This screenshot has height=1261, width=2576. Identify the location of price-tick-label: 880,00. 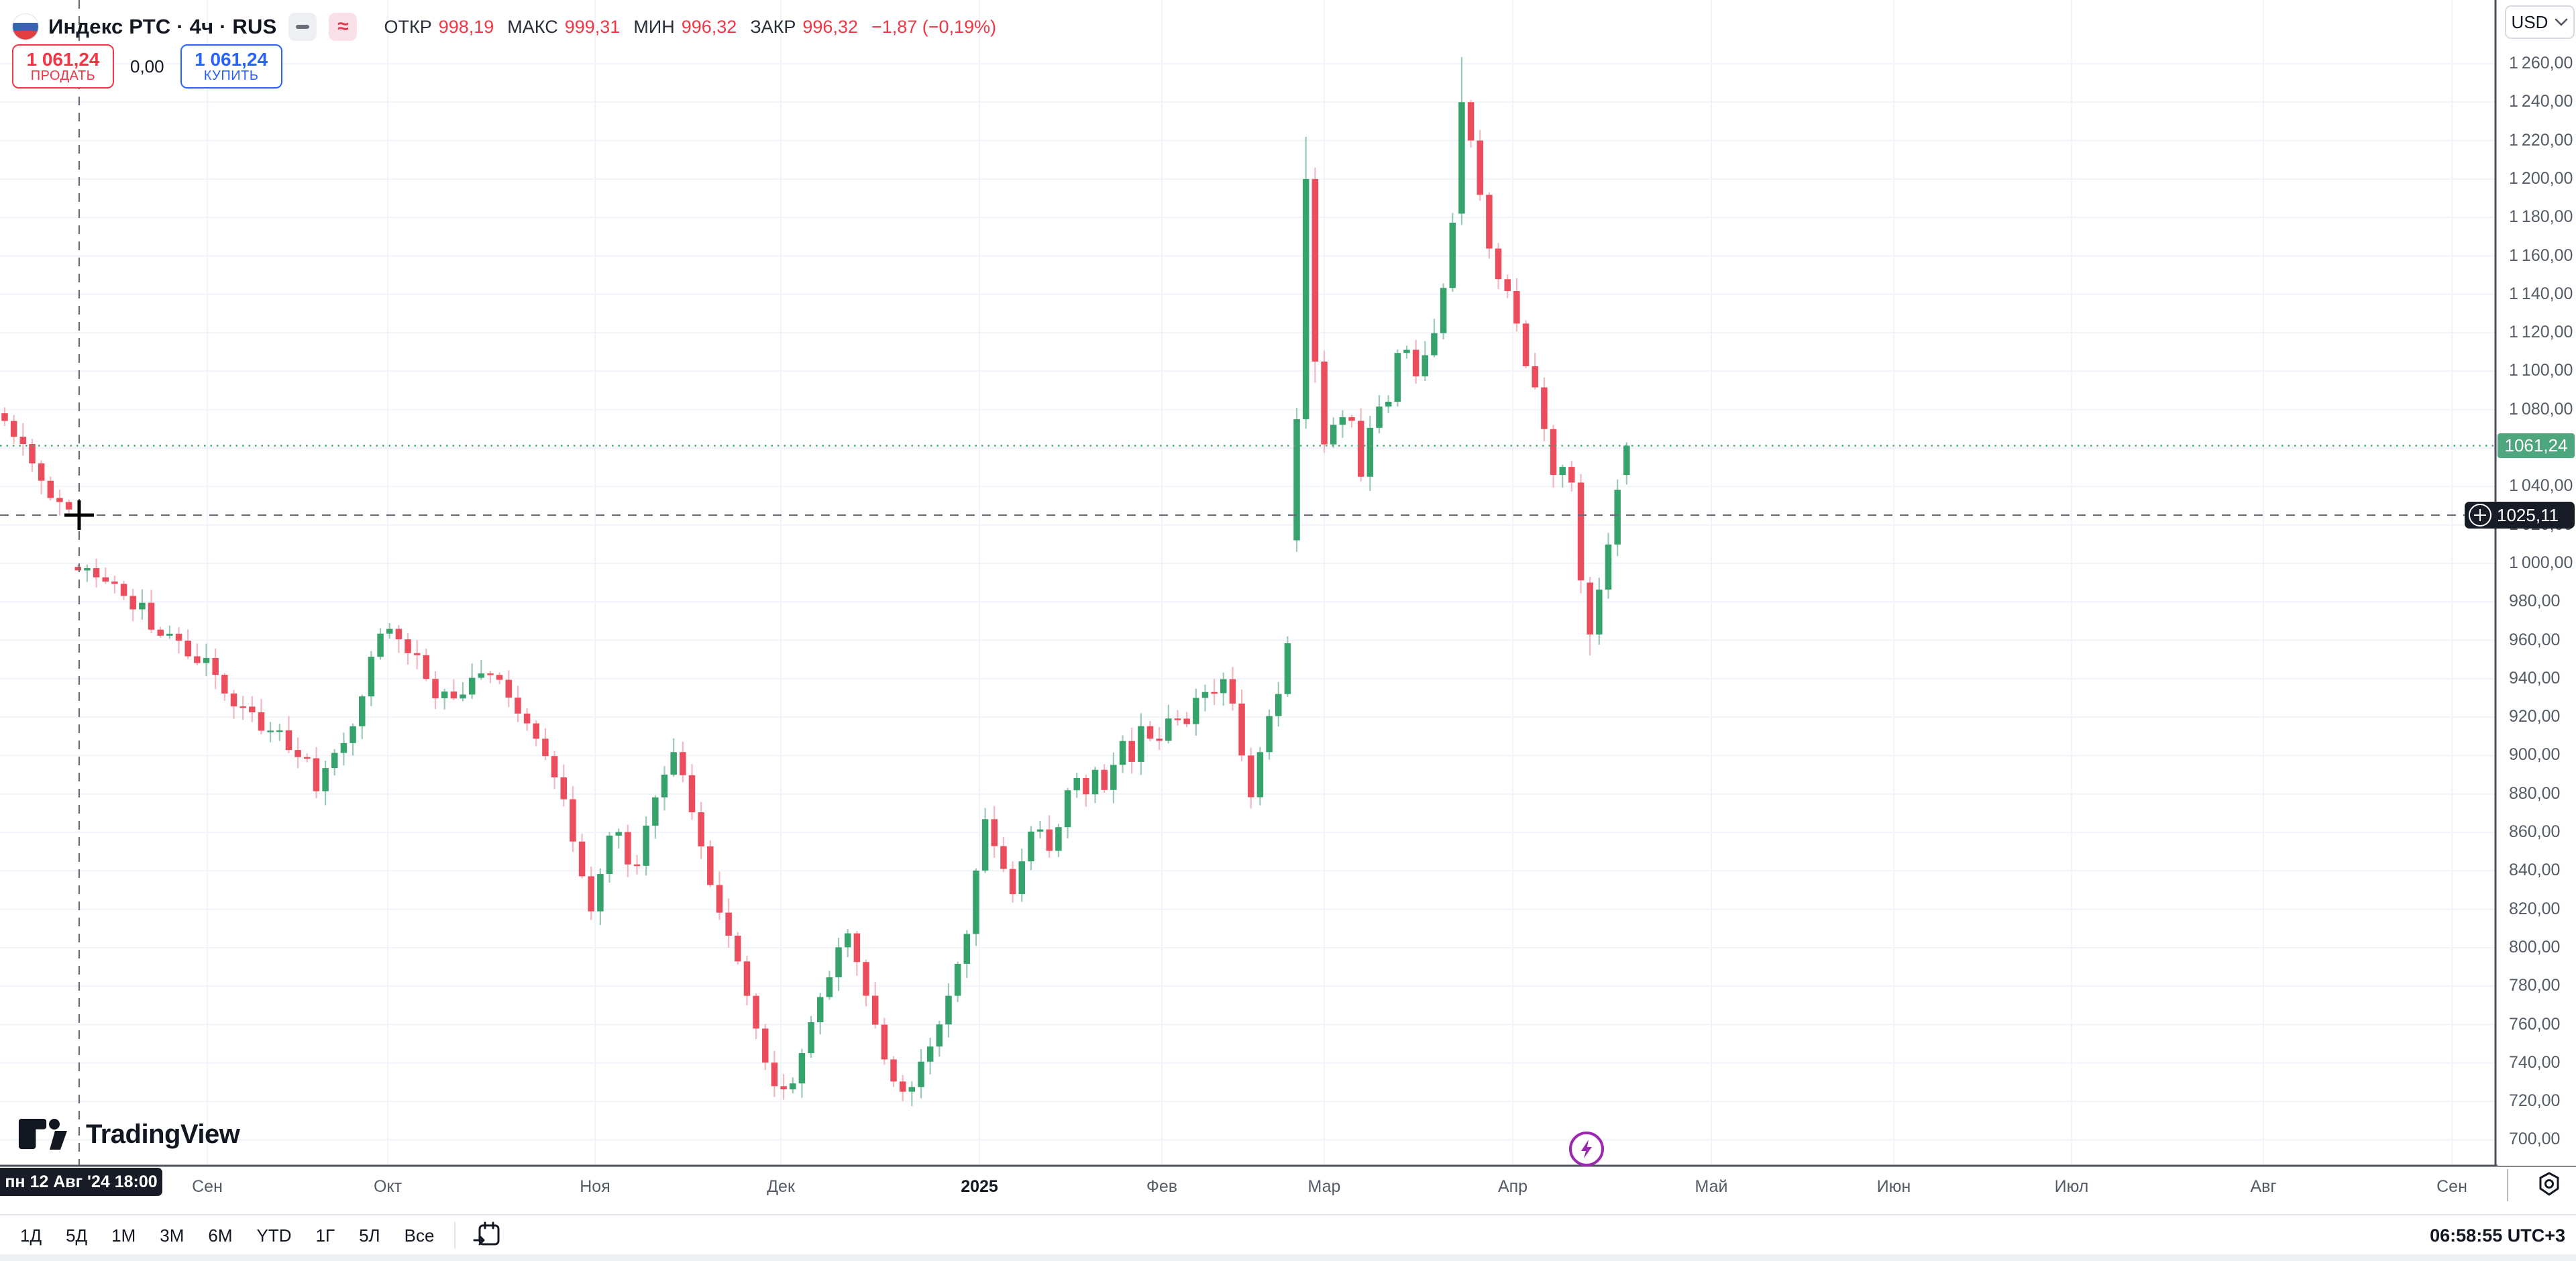
(2535, 793).